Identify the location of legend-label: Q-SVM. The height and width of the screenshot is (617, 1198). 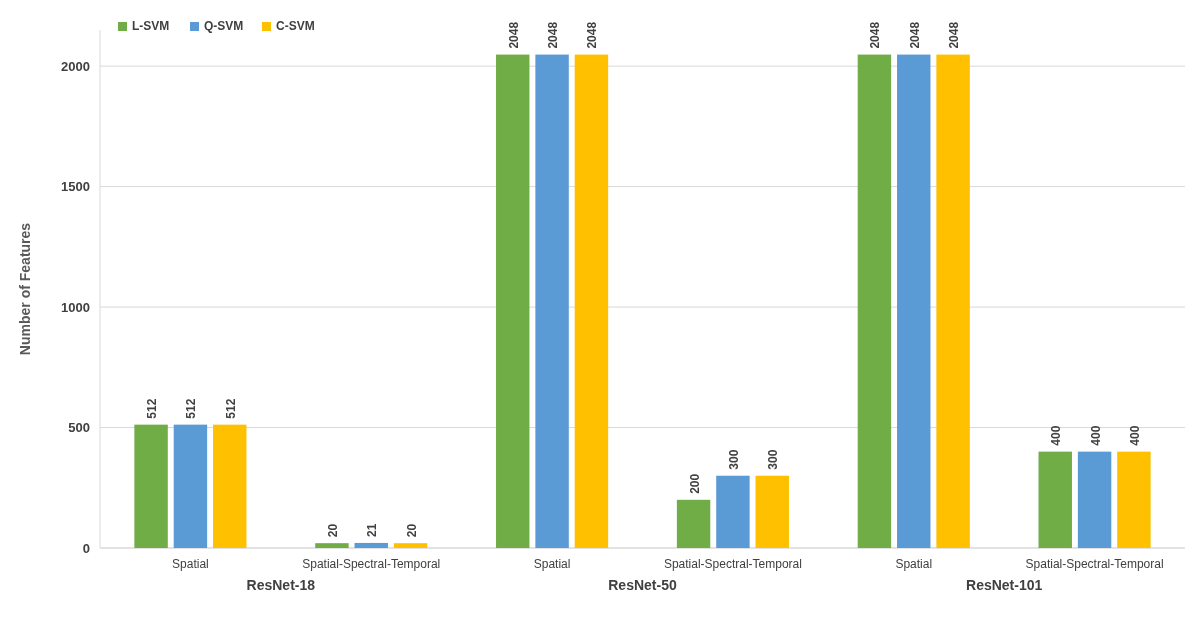
(224, 26).